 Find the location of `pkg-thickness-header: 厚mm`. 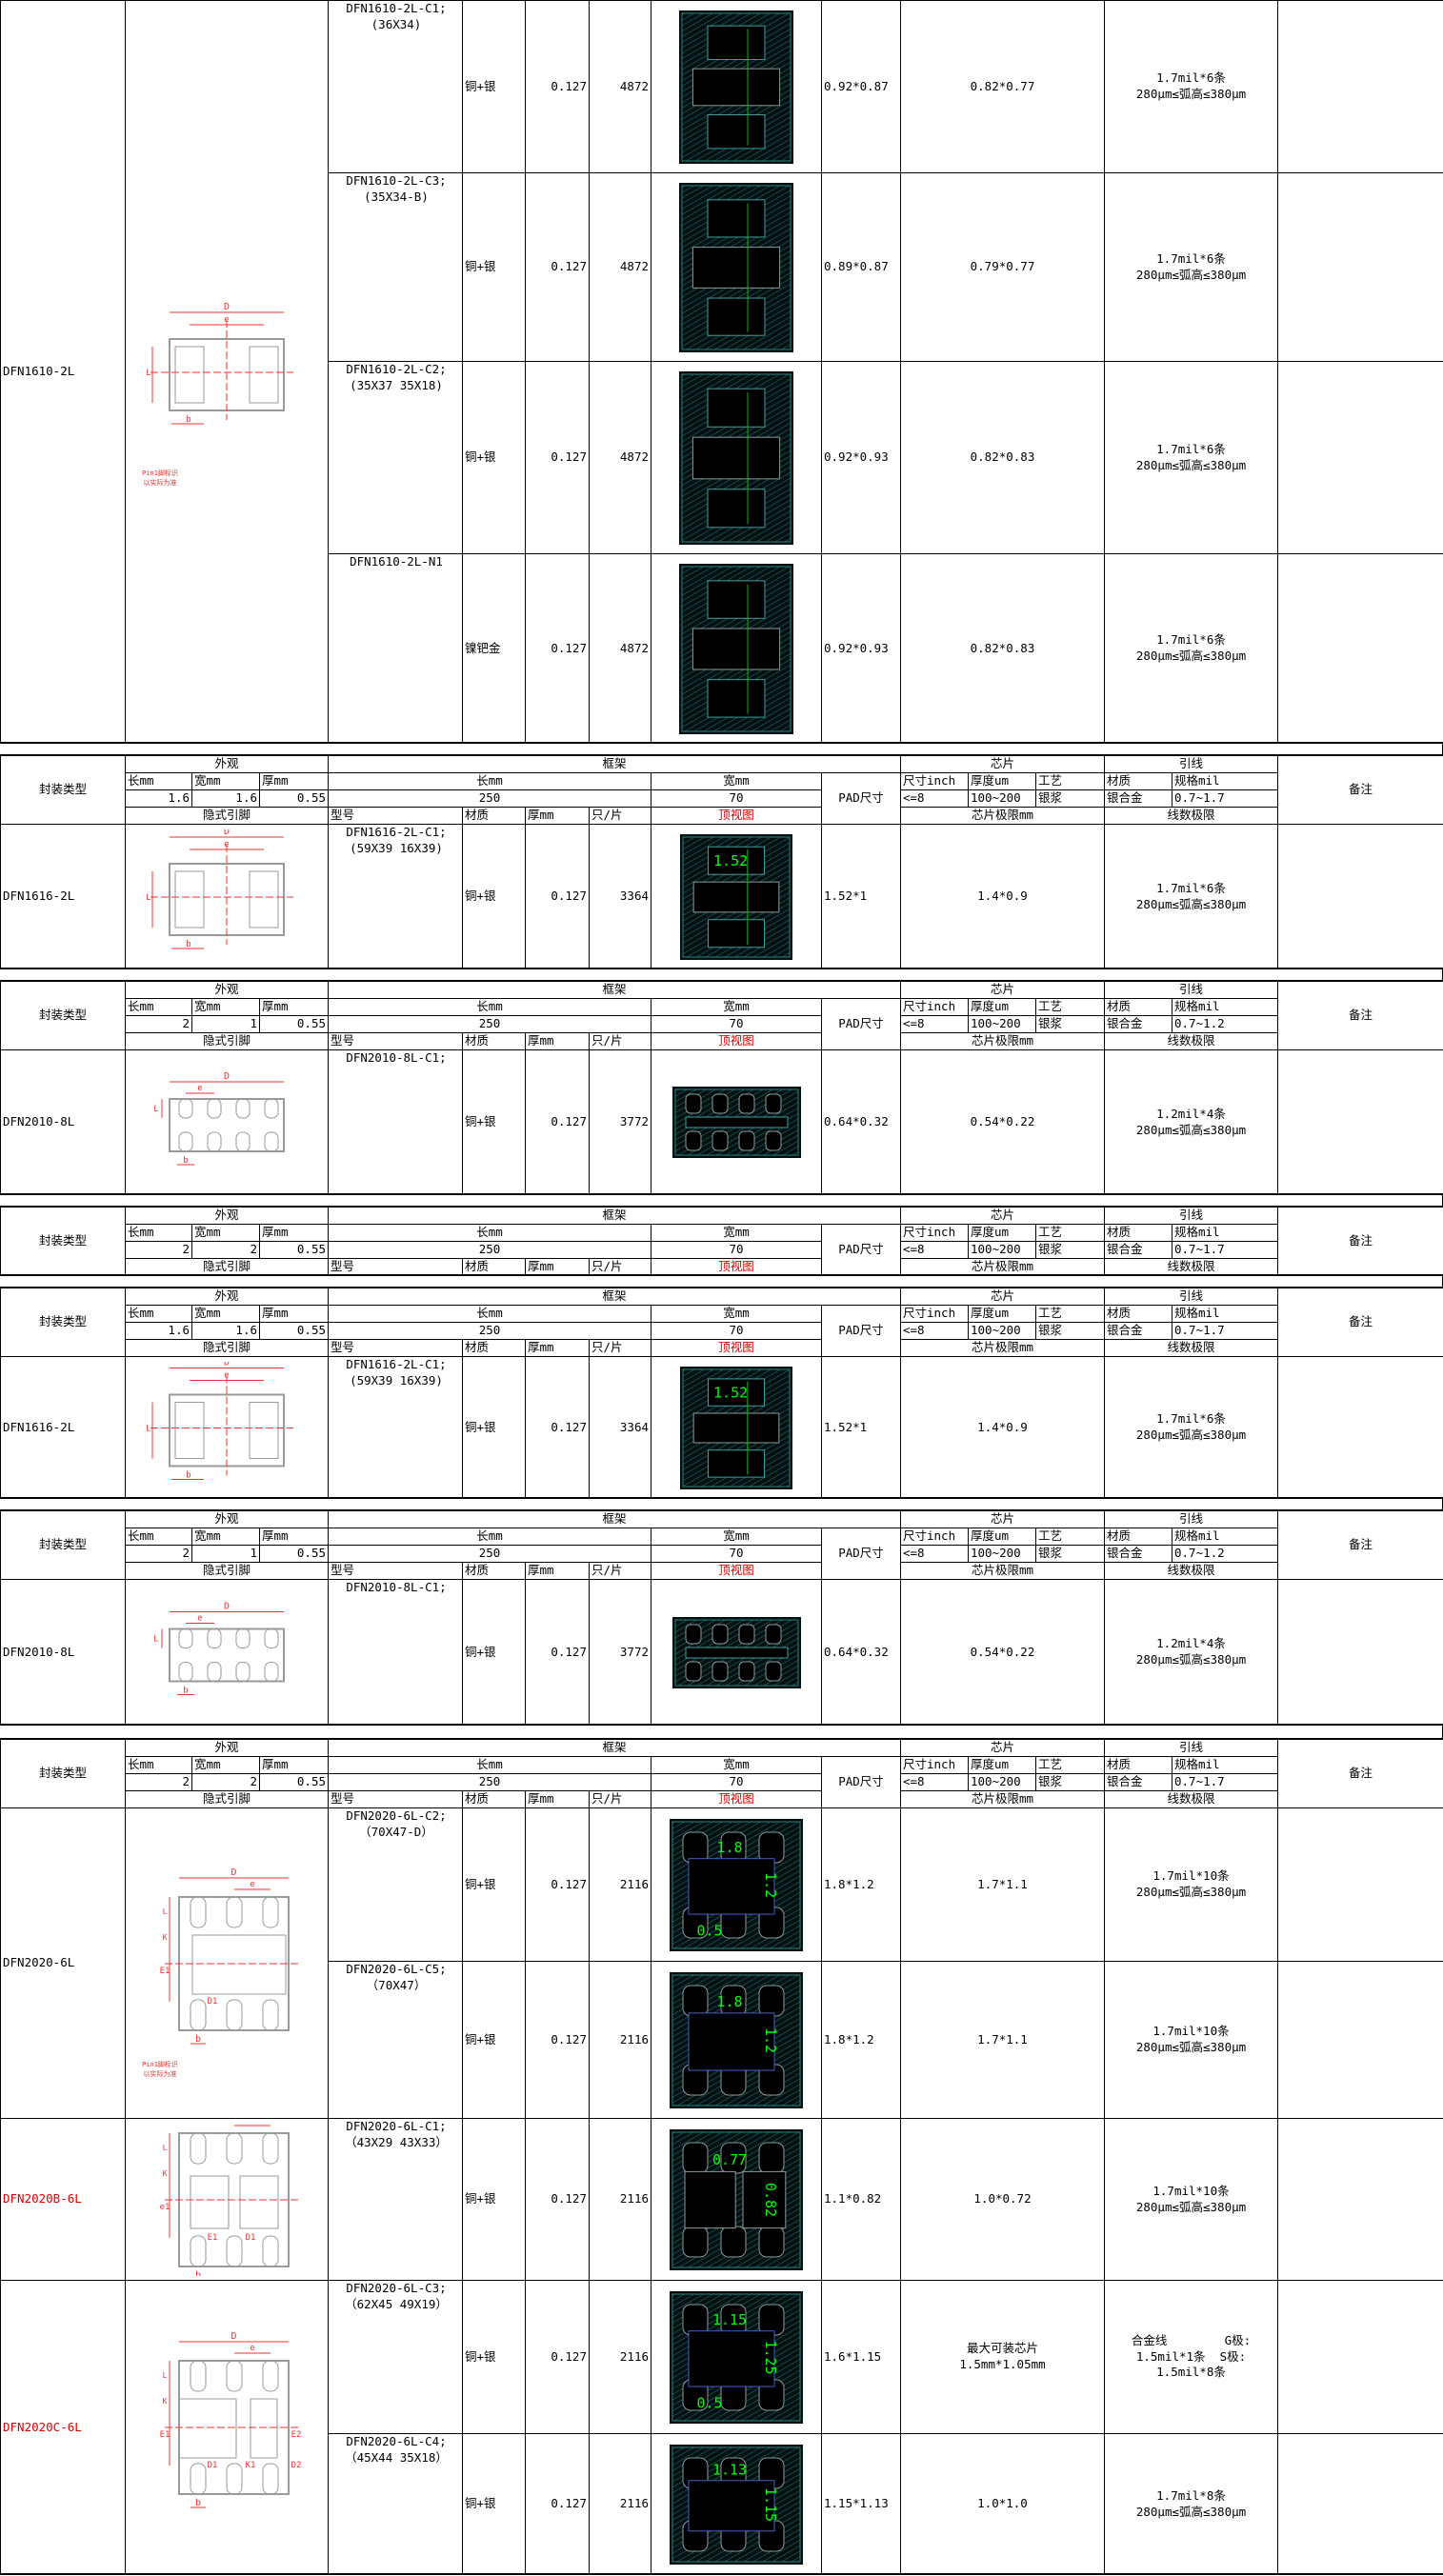

pkg-thickness-header: 厚mm is located at coordinates (294, 1007).